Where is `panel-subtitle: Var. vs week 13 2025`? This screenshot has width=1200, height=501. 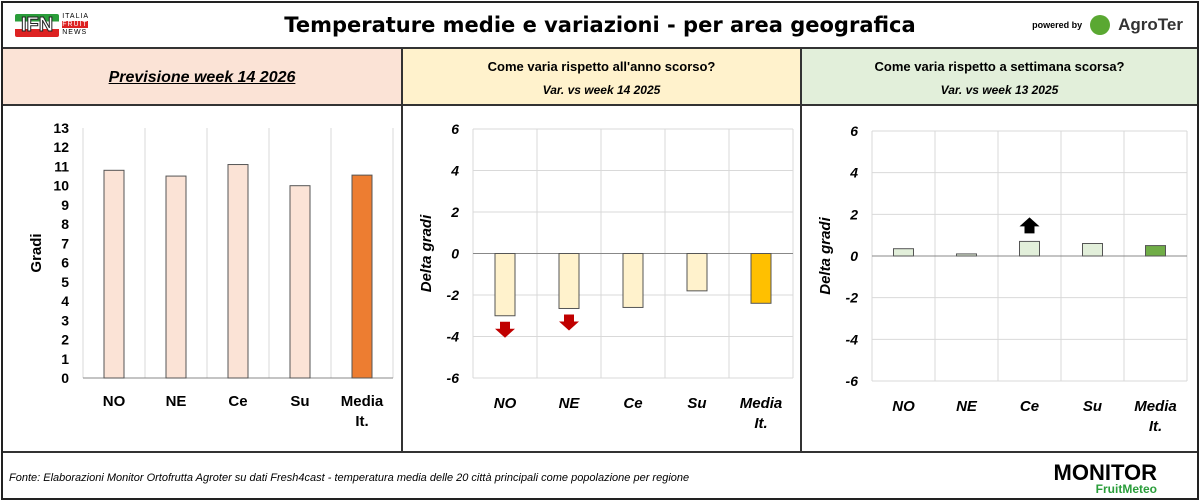
panel-subtitle: Var. vs week 13 2025 is located at coordinates (999, 90).